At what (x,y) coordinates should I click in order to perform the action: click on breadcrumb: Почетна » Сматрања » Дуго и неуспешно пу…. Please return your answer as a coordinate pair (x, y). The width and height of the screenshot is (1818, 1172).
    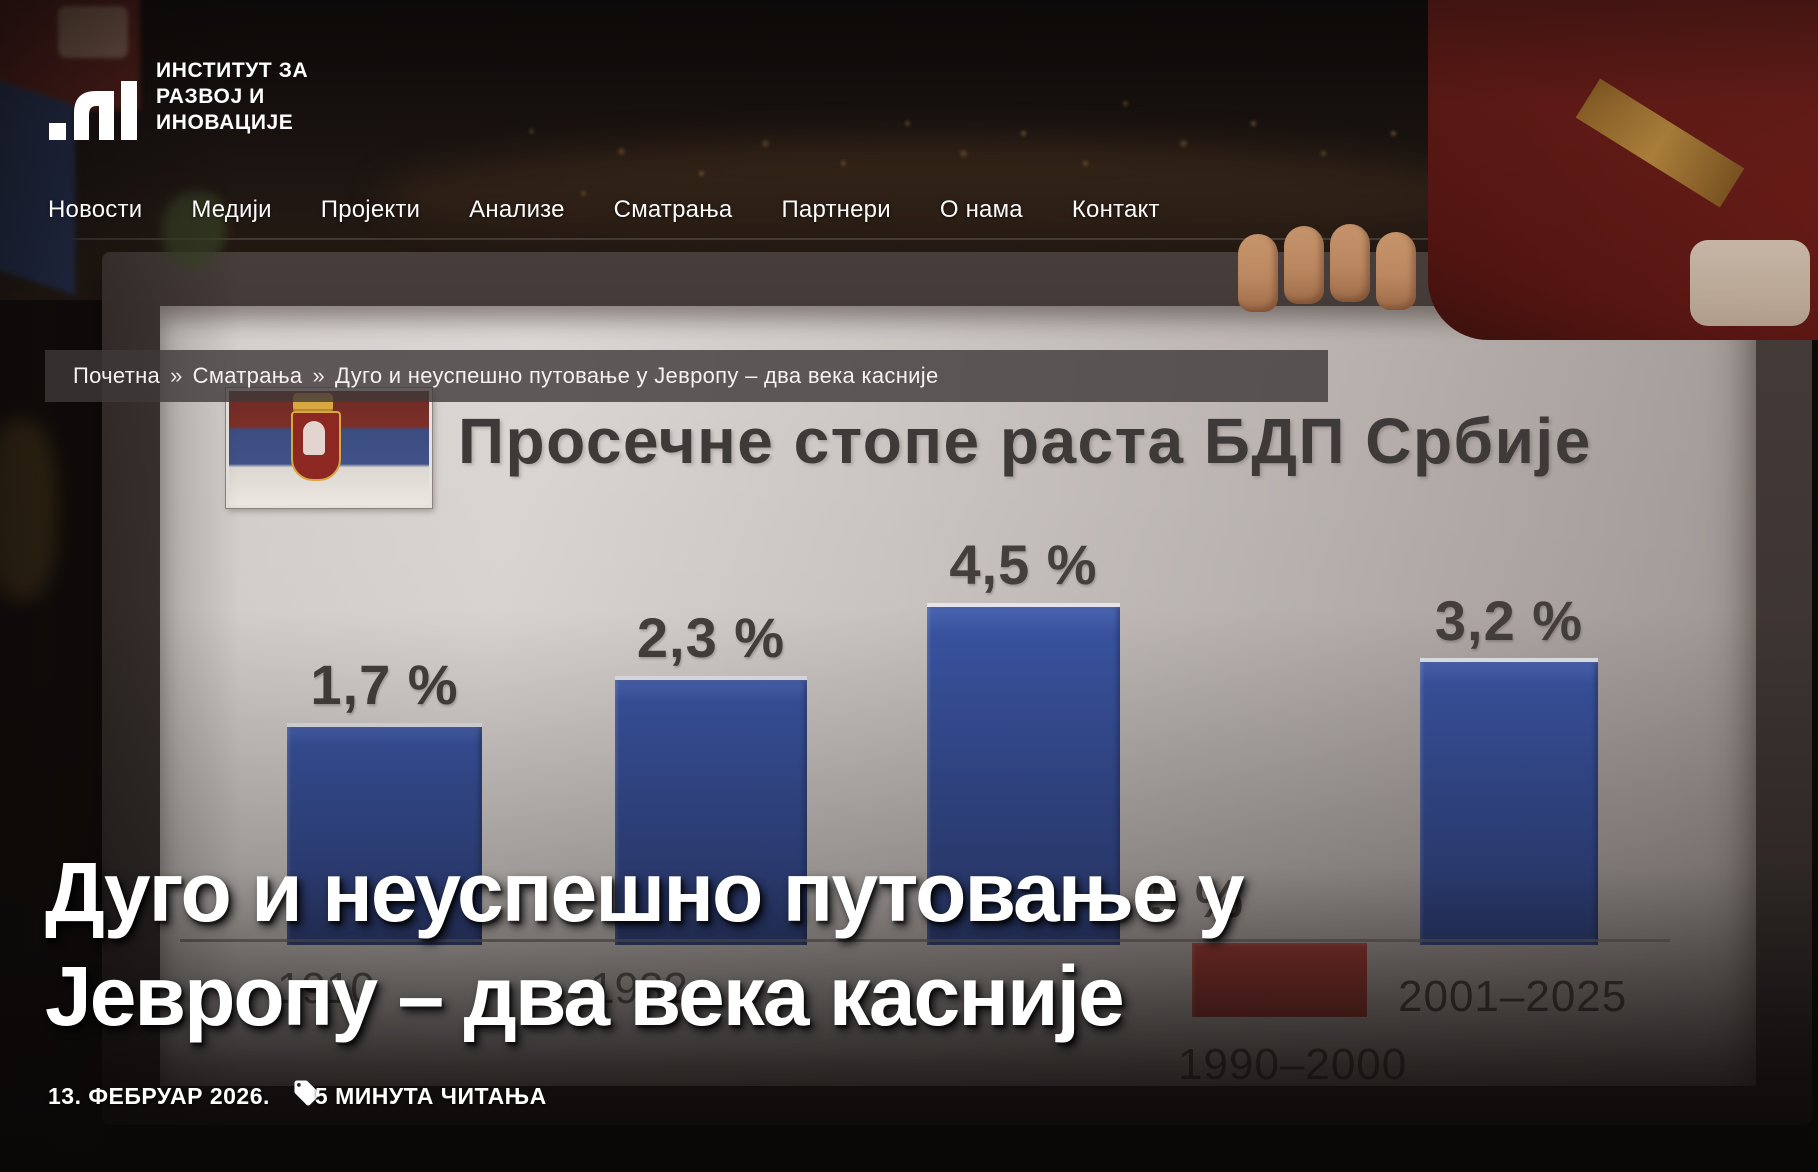
    Looking at the image, I should click on (686, 376).